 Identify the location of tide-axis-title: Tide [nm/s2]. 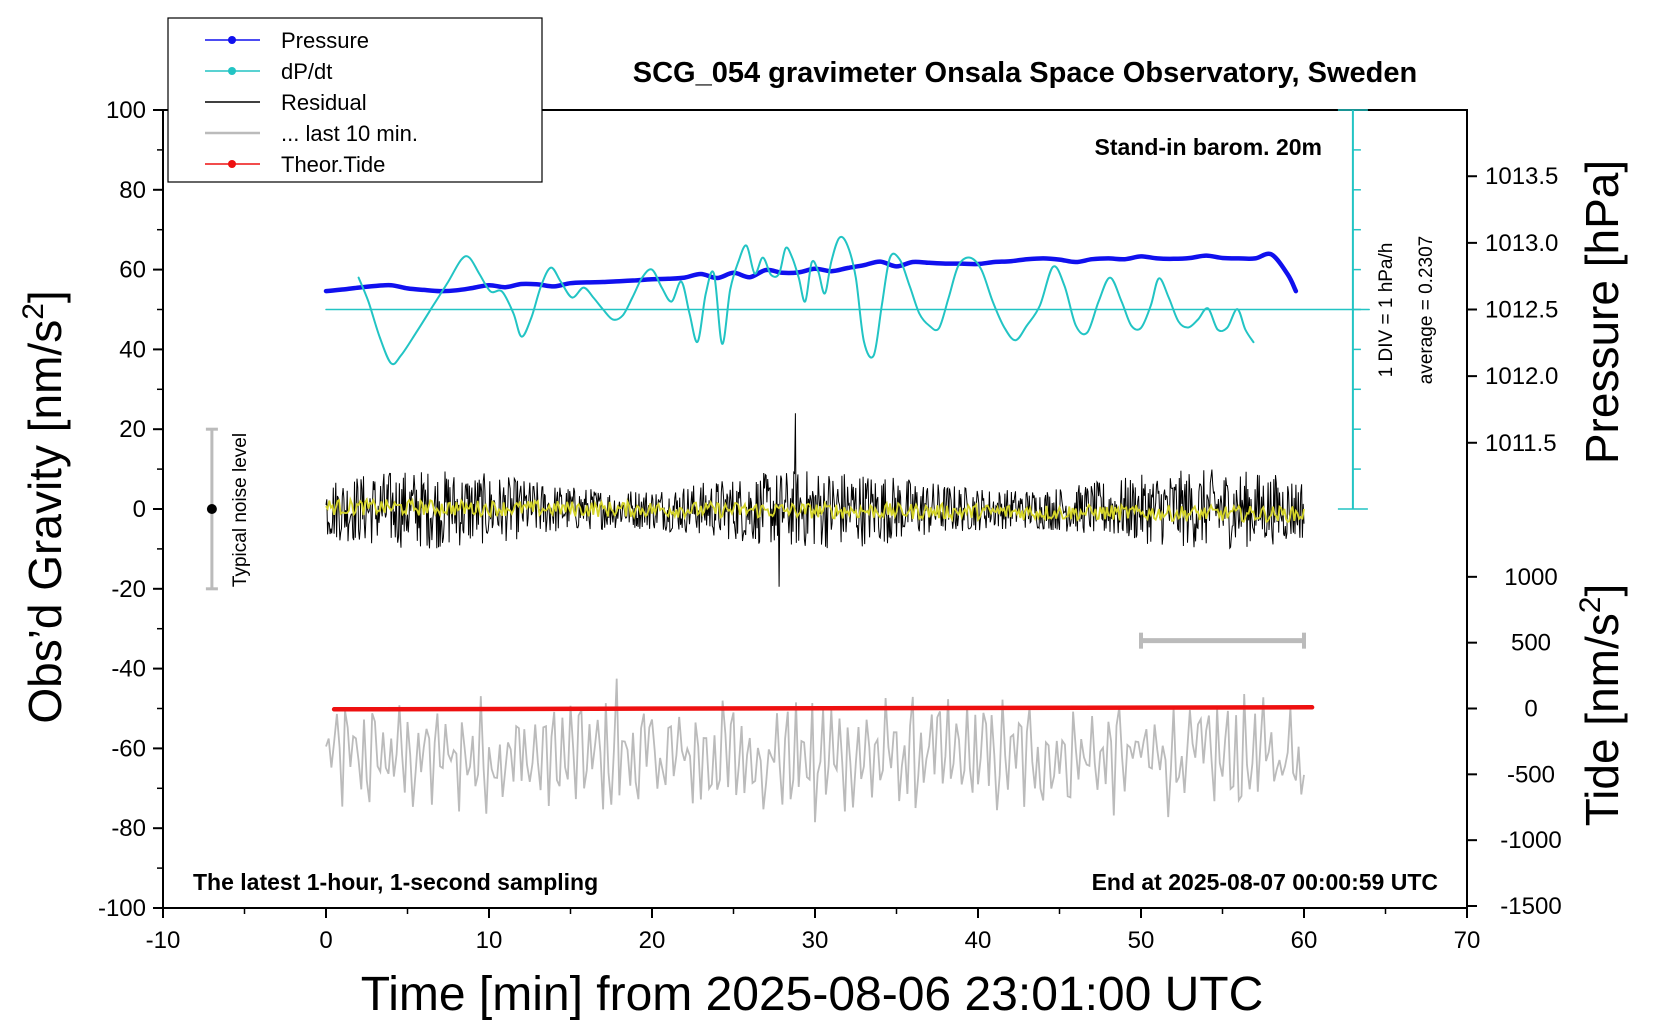
(1601, 705).